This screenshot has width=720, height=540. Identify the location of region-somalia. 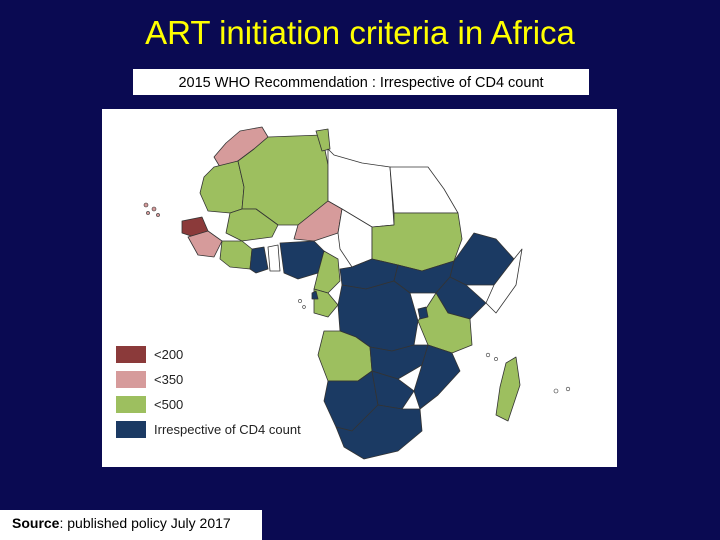
(504, 281).